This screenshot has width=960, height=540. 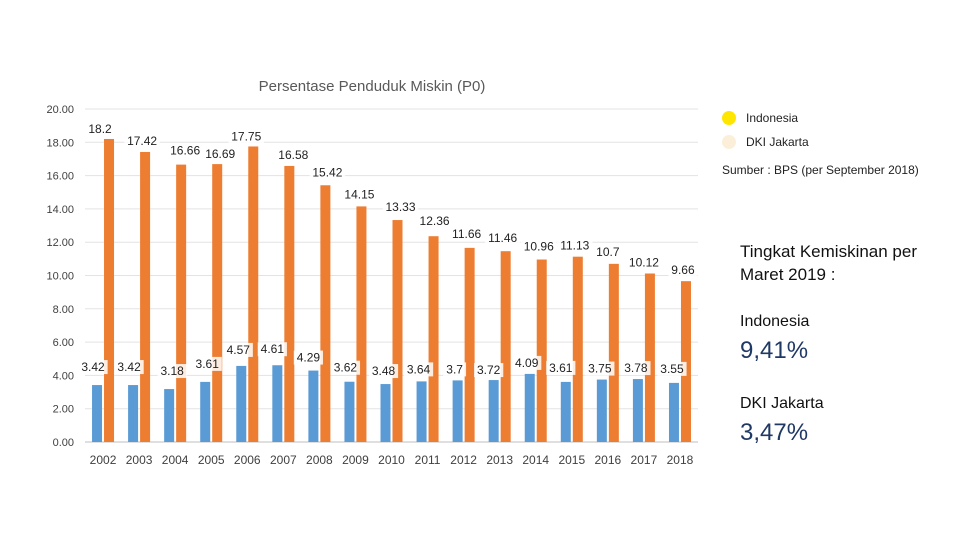 I want to click on bar-indonesia-2007, so click(x=289, y=303).